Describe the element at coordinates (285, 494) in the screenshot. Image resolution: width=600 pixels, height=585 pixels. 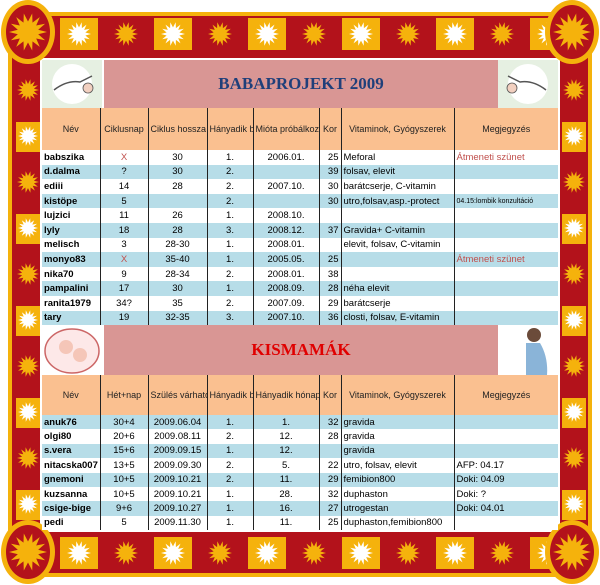
I see `table-cell: 28.` at that location.